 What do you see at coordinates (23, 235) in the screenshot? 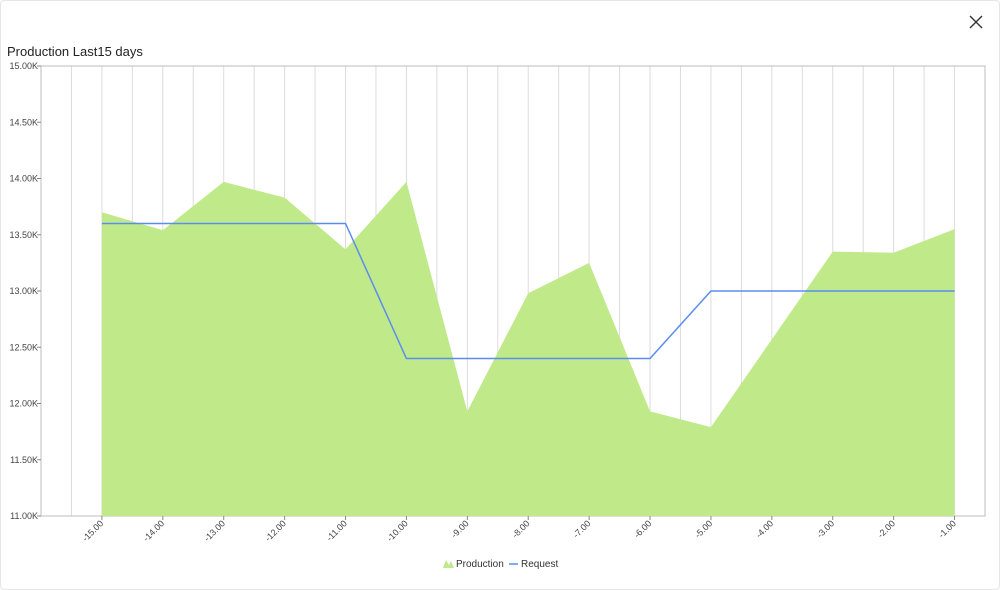
I see `y-tick-label: 13.50K` at bounding box center [23, 235].